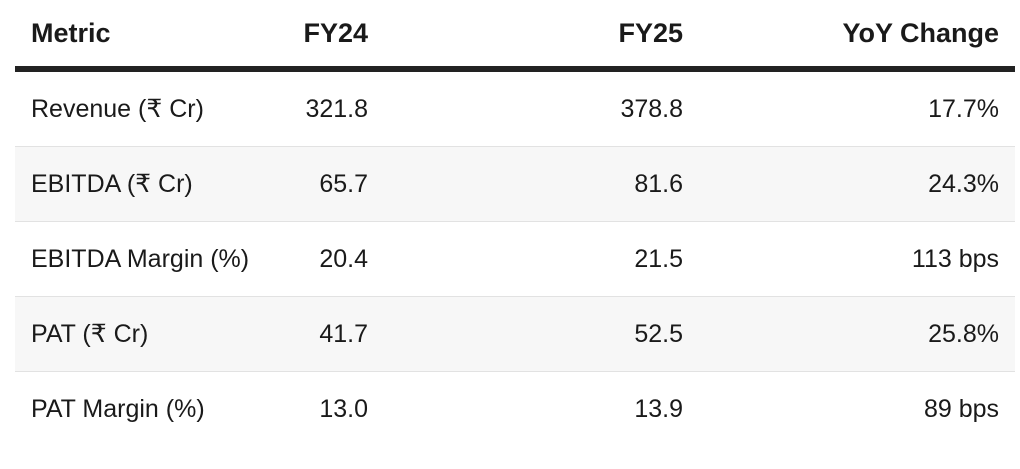 This screenshot has height=469, width=1020. What do you see at coordinates (857, 334) in the screenshot?
I see `cell-yoy: 25.8%` at bounding box center [857, 334].